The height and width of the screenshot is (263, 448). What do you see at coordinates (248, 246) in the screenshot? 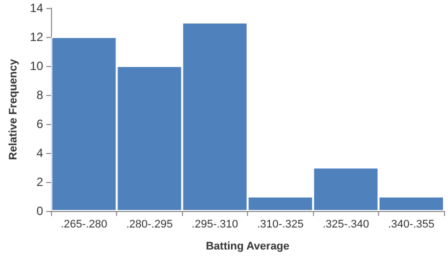
I see `x-axis-title: Batting Average` at bounding box center [248, 246].